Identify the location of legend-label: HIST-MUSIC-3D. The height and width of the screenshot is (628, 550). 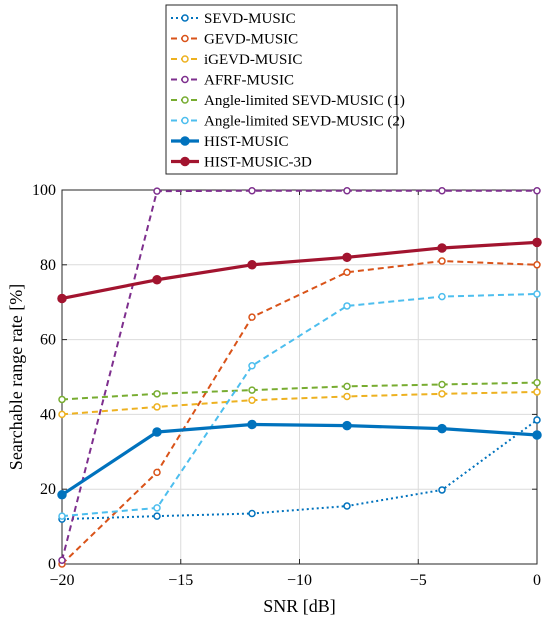
(258, 163).